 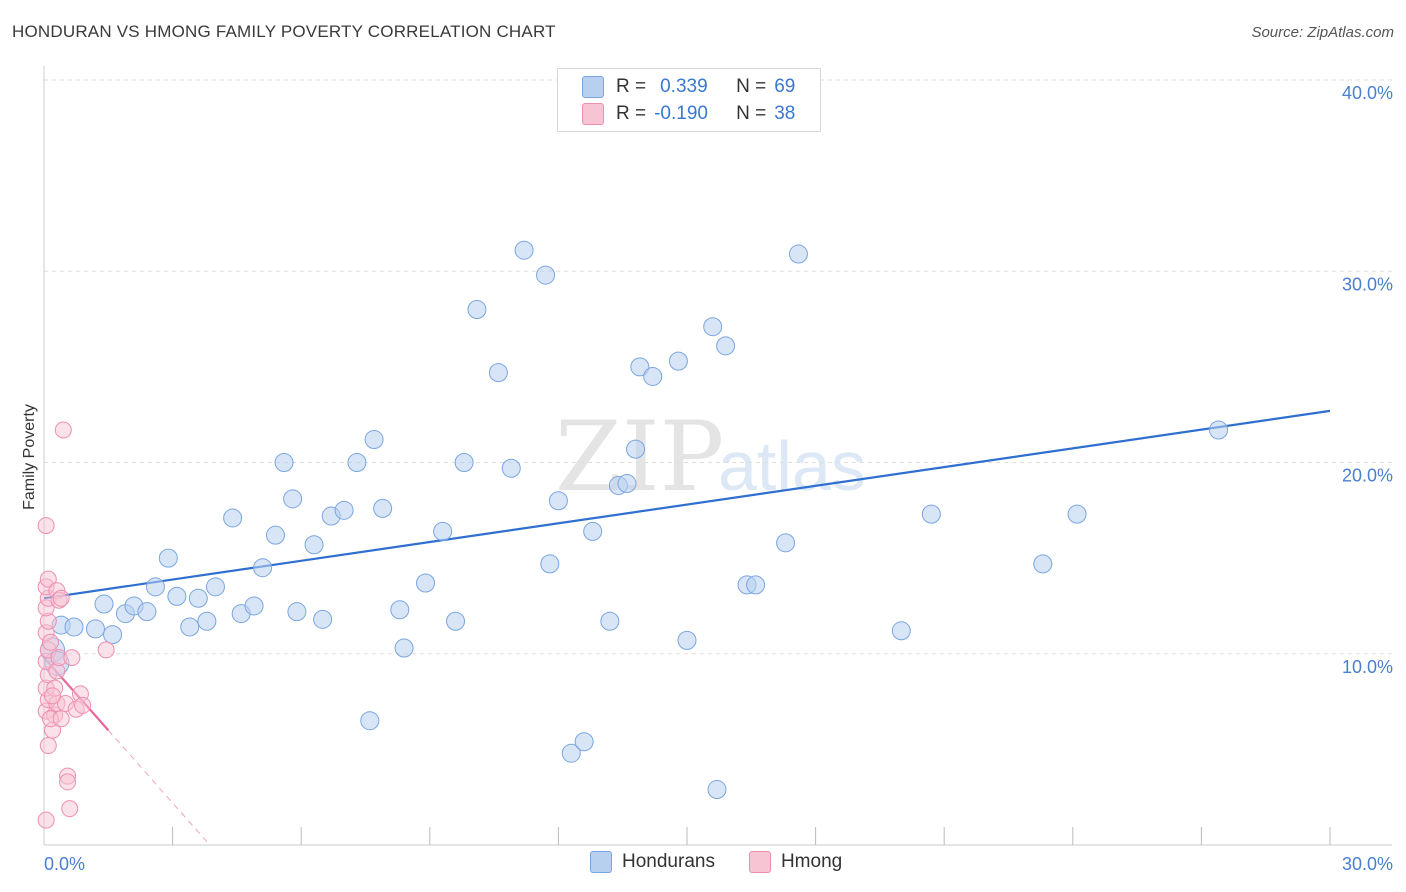 I want to click on n-value: 69, so click(x=785, y=86).